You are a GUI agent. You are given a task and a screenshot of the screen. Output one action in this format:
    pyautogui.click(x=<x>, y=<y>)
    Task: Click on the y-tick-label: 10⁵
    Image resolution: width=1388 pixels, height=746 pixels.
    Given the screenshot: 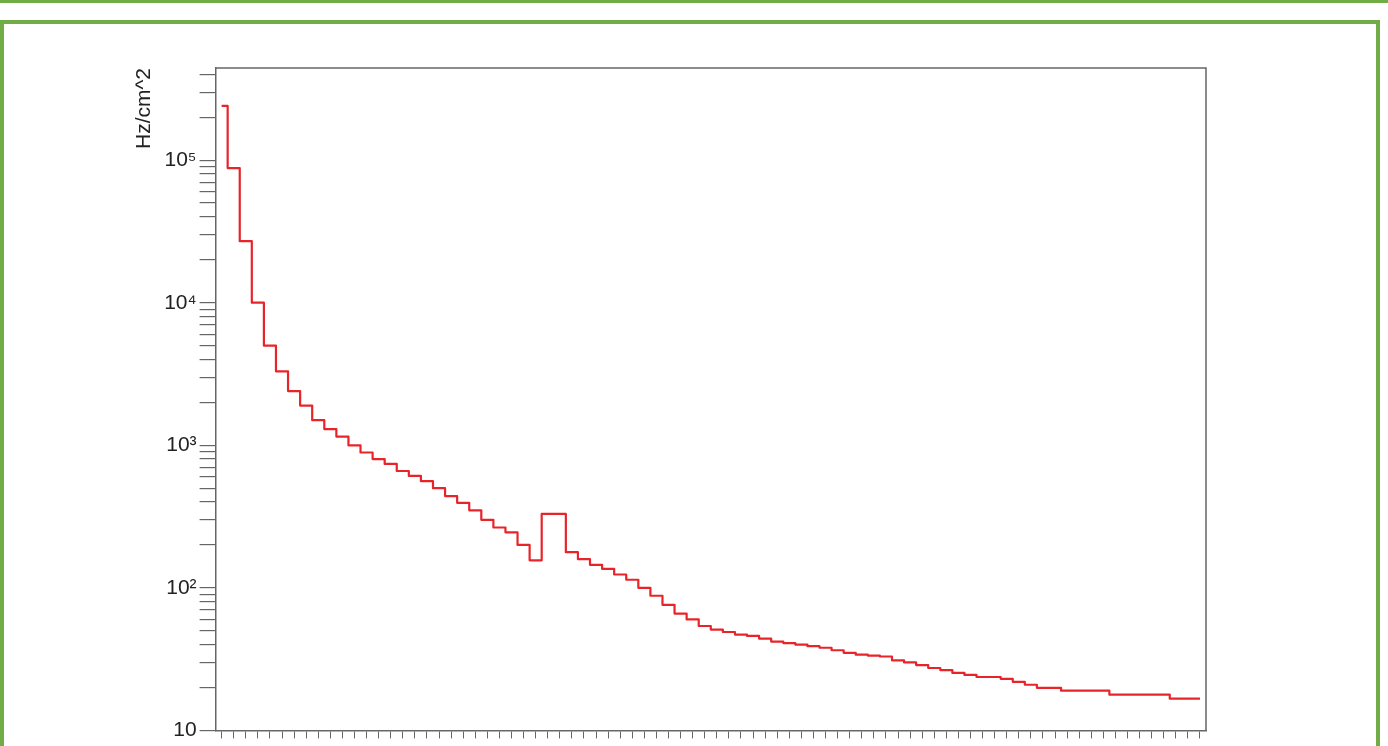 What is the action you would take?
    pyautogui.click(x=180, y=158)
    